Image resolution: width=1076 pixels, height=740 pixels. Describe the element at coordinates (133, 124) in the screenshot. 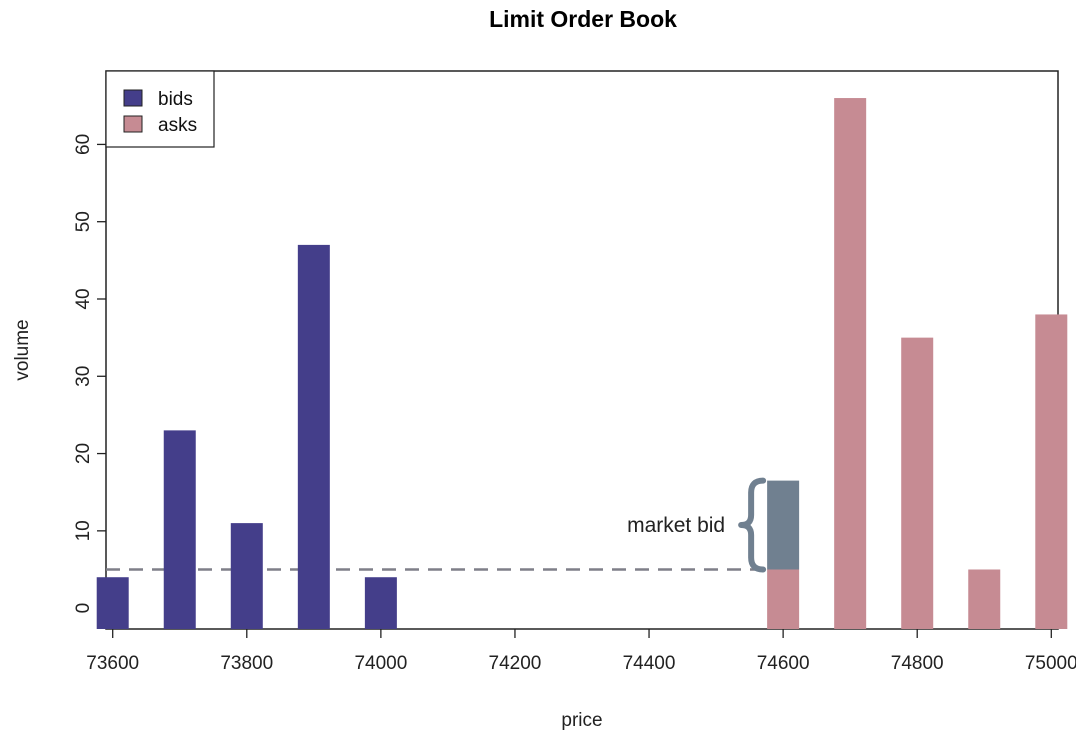

I see `legend-swatch-asks` at that location.